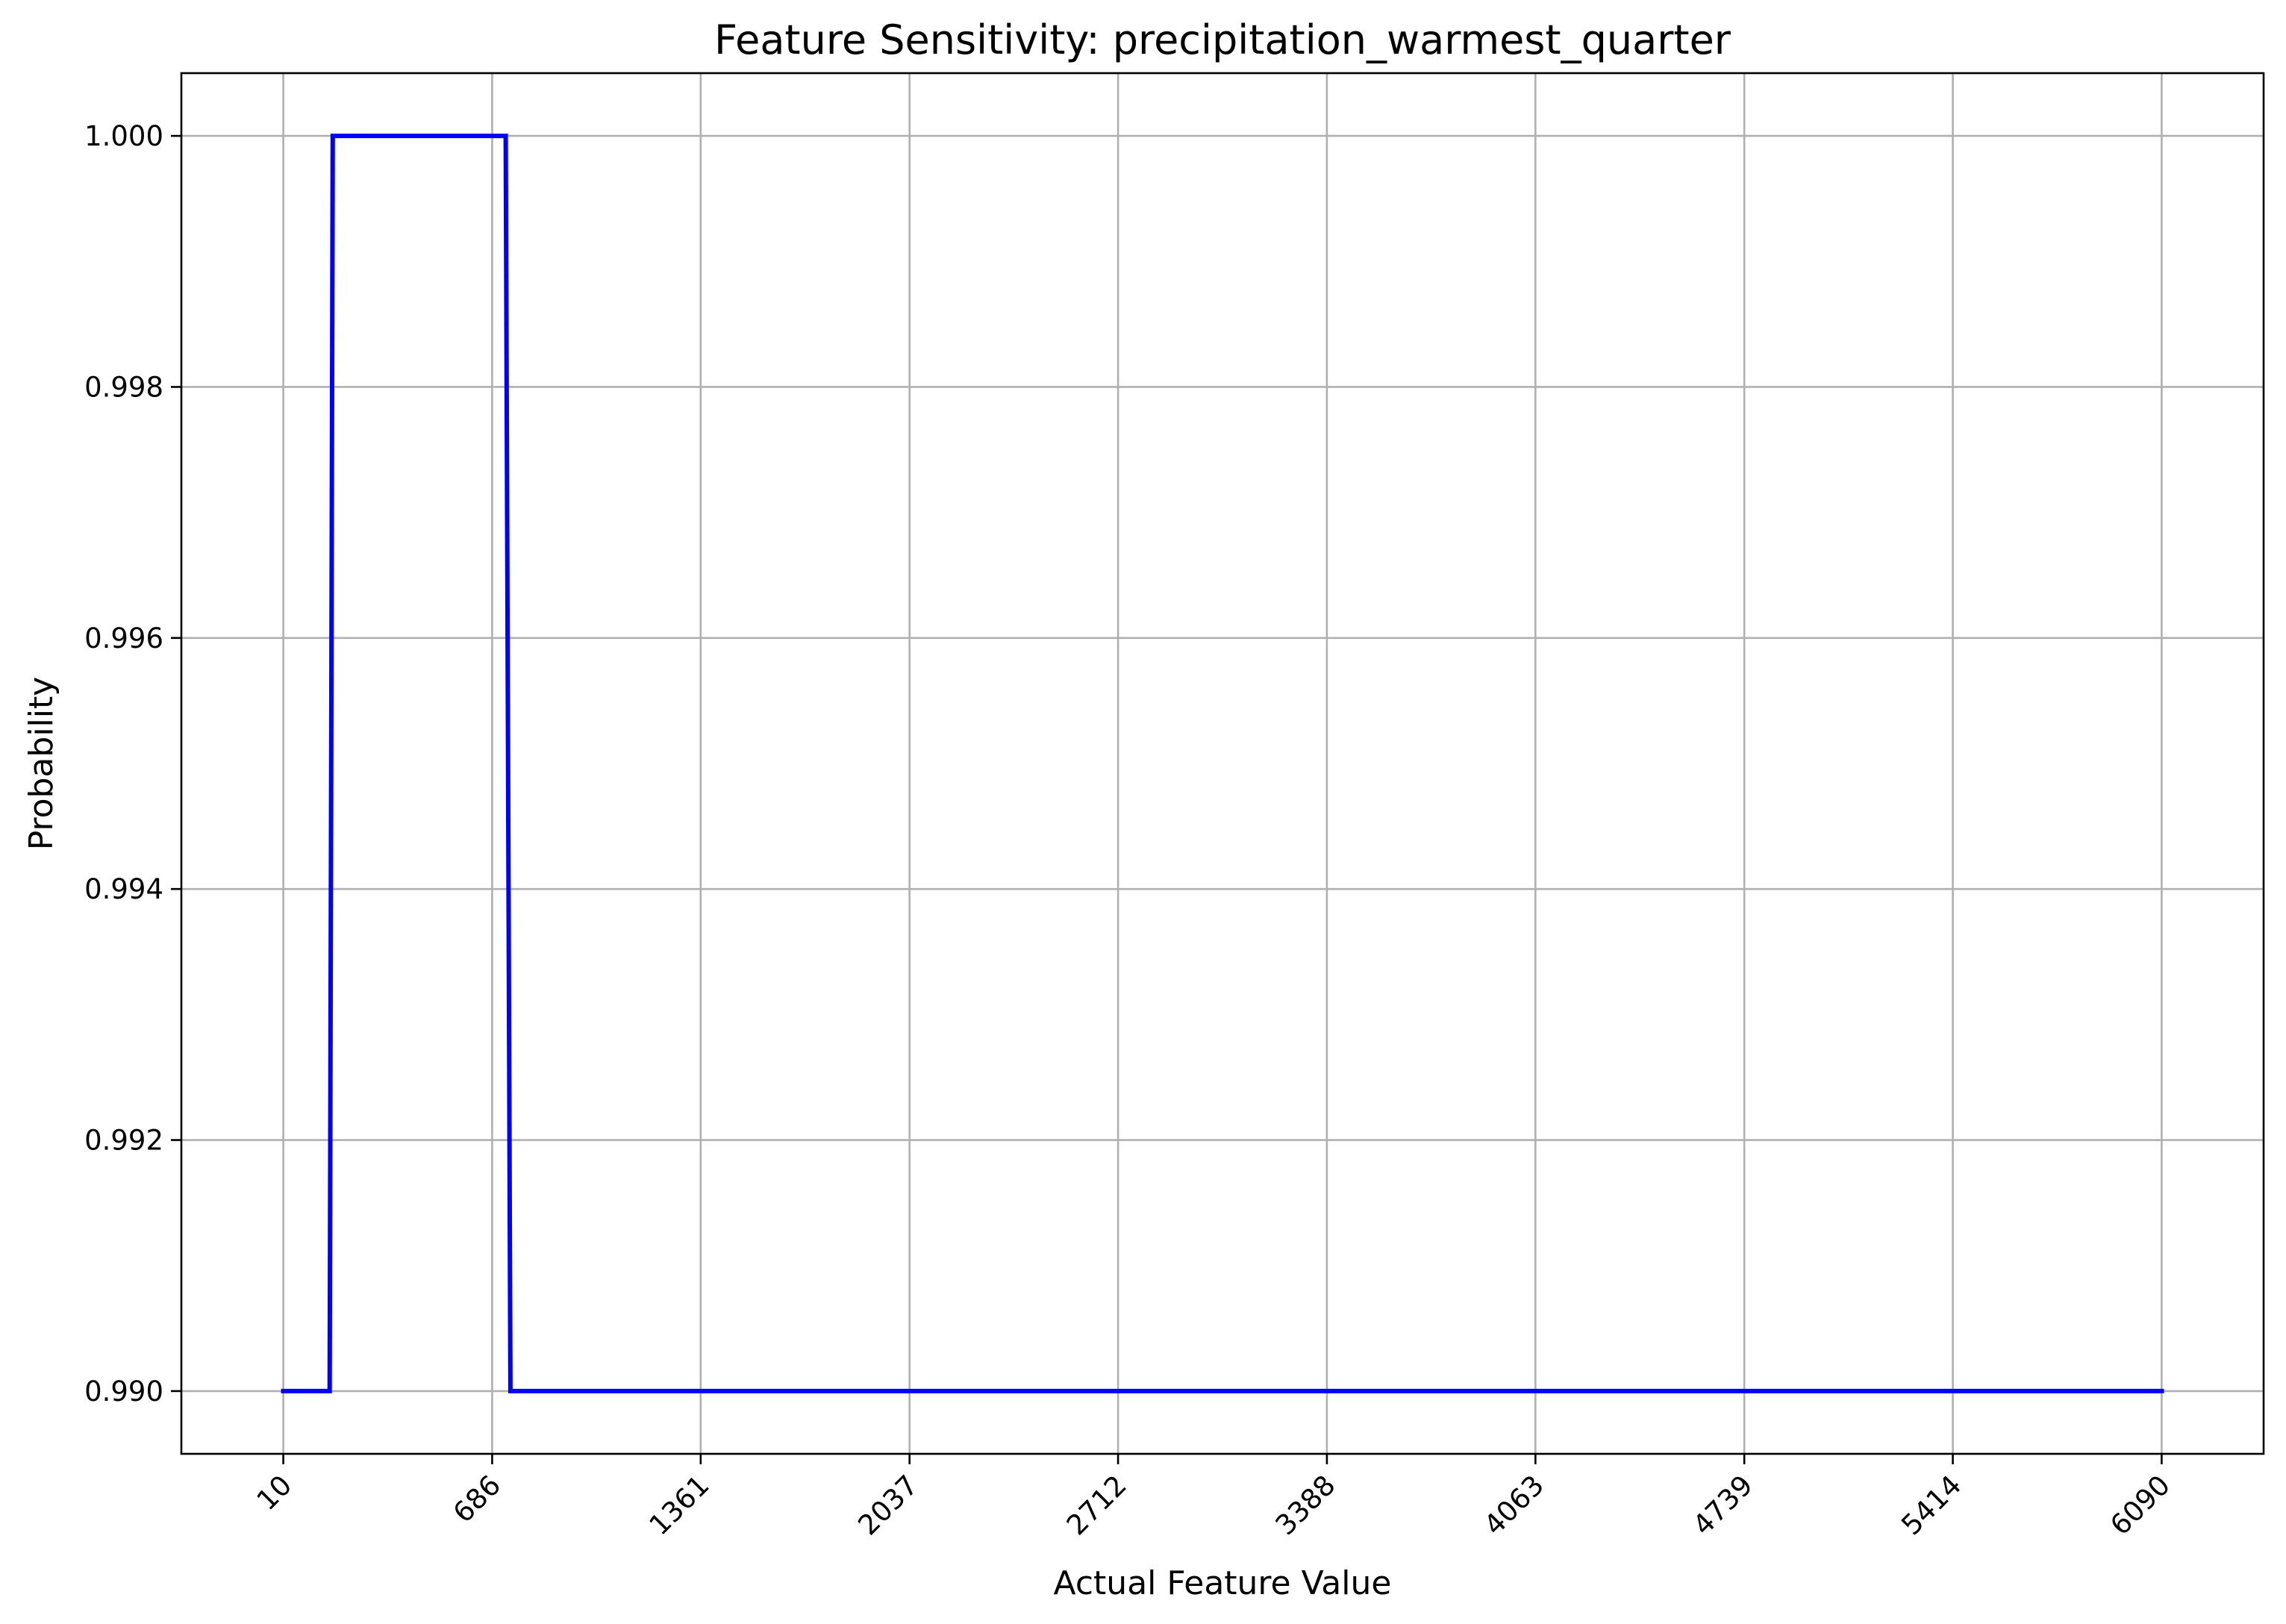 The width and height of the screenshot is (2286, 1624). What do you see at coordinates (123, 889) in the screenshot?
I see `y-tick-label: 0.994` at bounding box center [123, 889].